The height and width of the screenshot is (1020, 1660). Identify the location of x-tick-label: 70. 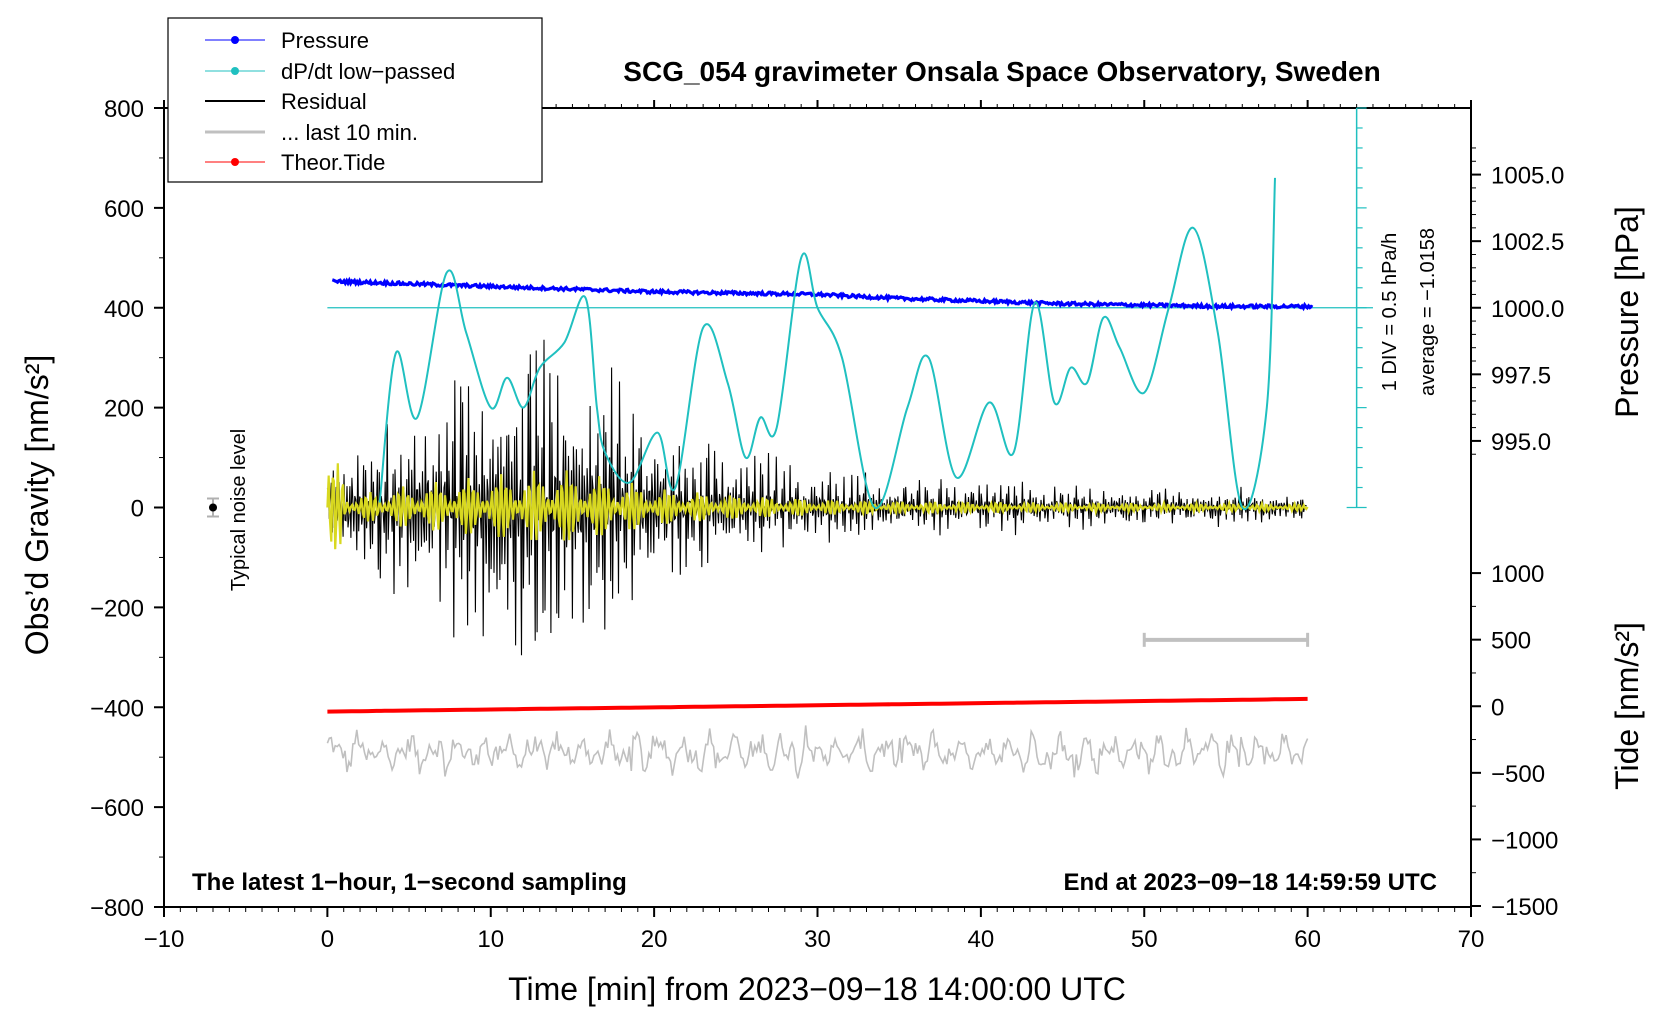
(1471, 939).